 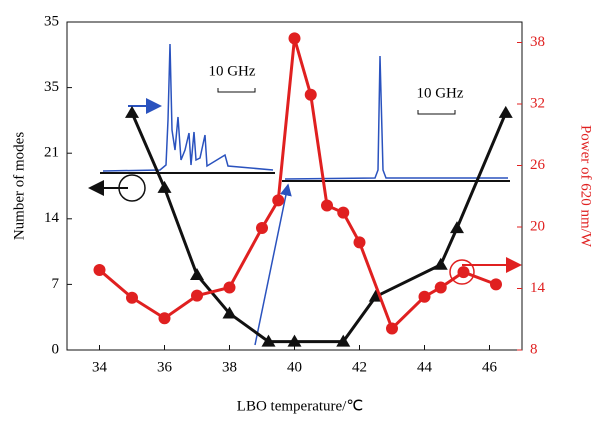 What do you see at coordinates (56, 284) in the screenshot?
I see `y-tick-label: 7` at bounding box center [56, 284].